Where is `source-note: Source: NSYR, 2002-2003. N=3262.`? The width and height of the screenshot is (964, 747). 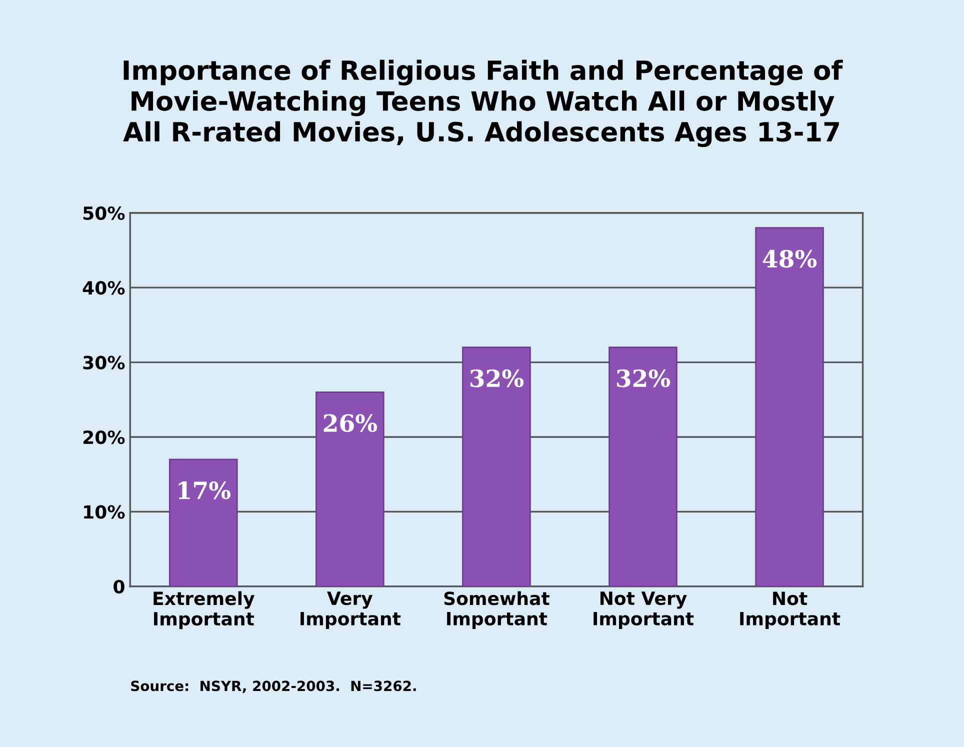 source-note: Source: NSYR, 2002-2003. N=3262. is located at coordinates (273, 686).